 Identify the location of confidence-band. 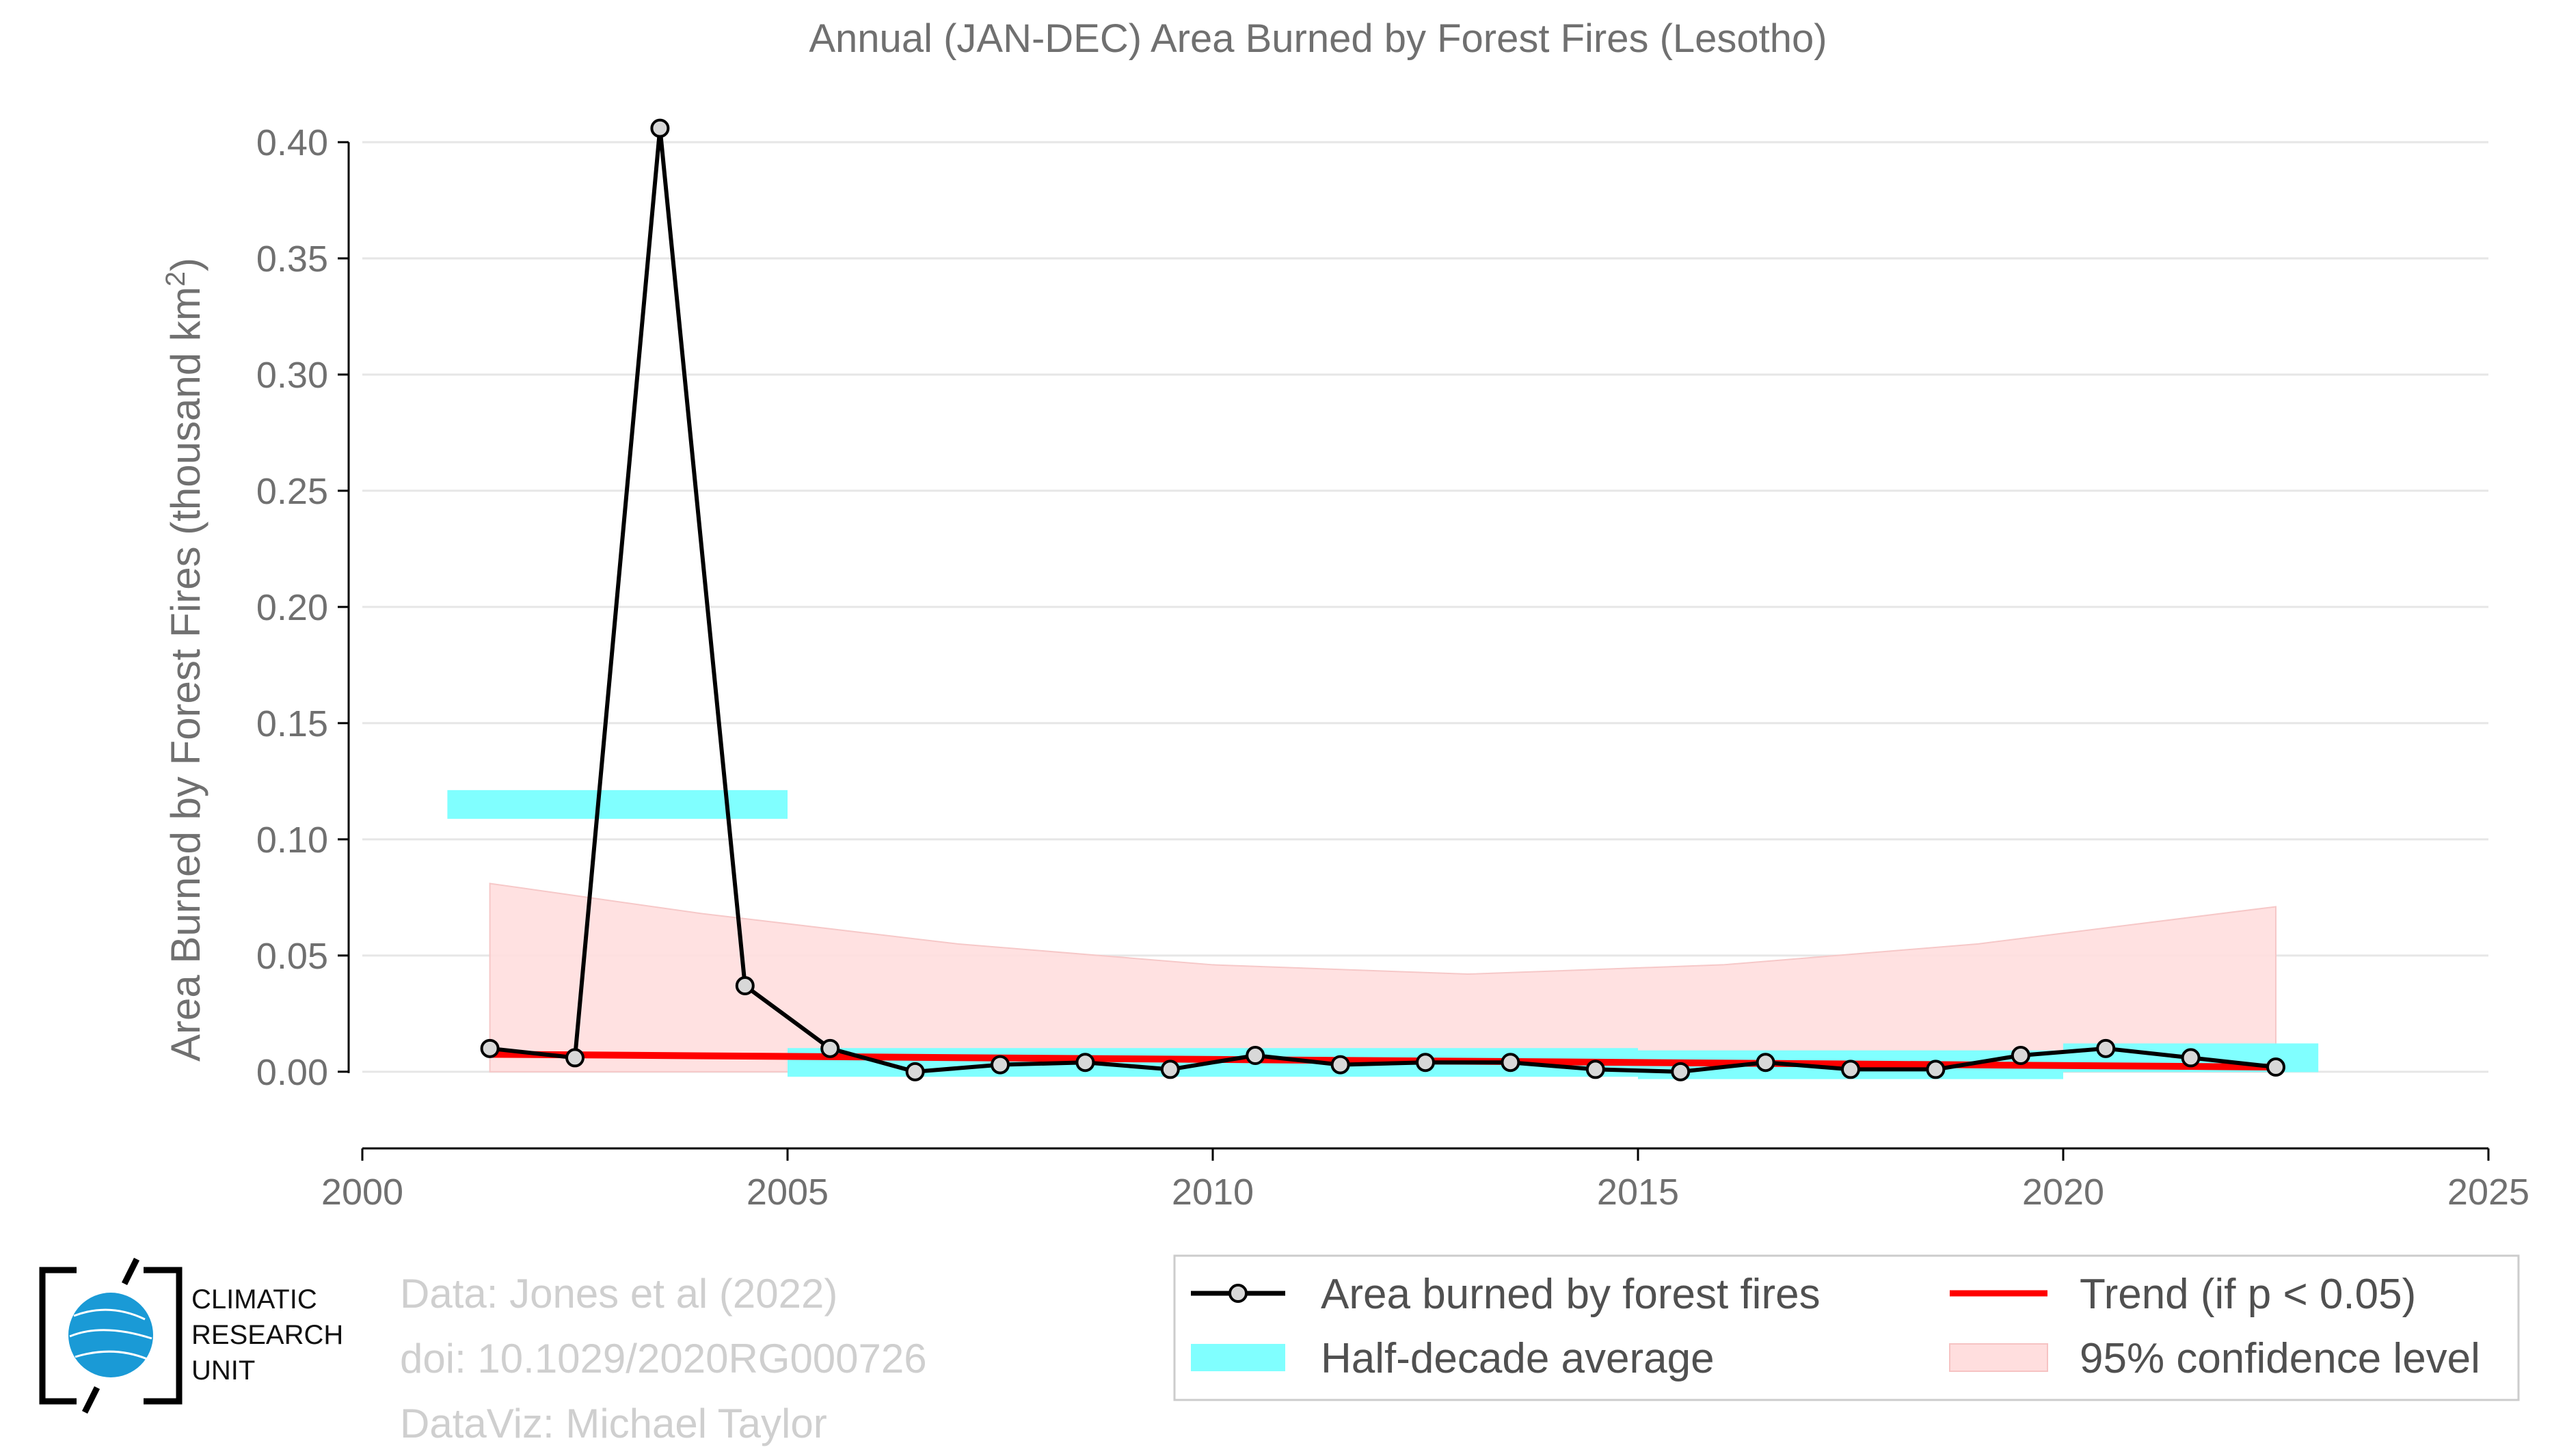
(1382, 977).